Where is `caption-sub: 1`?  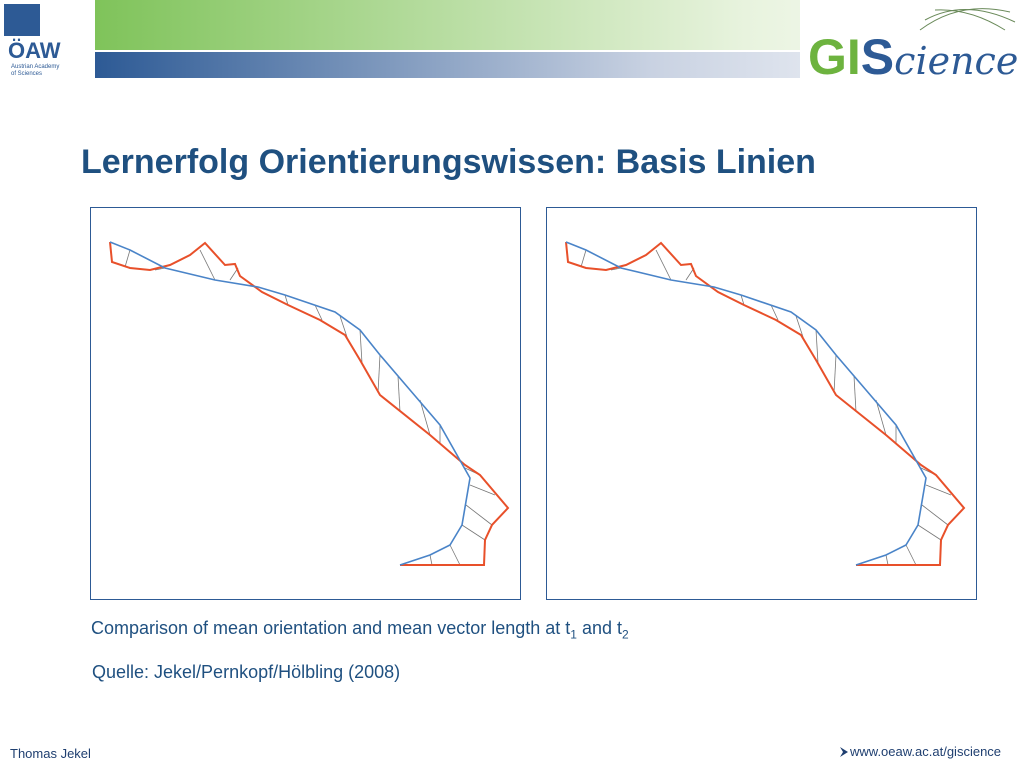 caption-sub: 1 is located at coordinates (573, 634).